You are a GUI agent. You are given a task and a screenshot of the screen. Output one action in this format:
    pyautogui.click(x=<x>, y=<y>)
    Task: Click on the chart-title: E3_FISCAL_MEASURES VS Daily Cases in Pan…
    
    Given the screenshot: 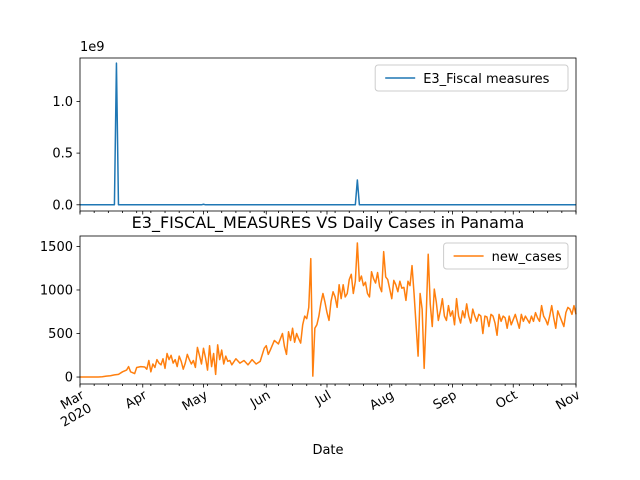 What is the action you would take?
    pyautogui.click(x=328, y=223)
    